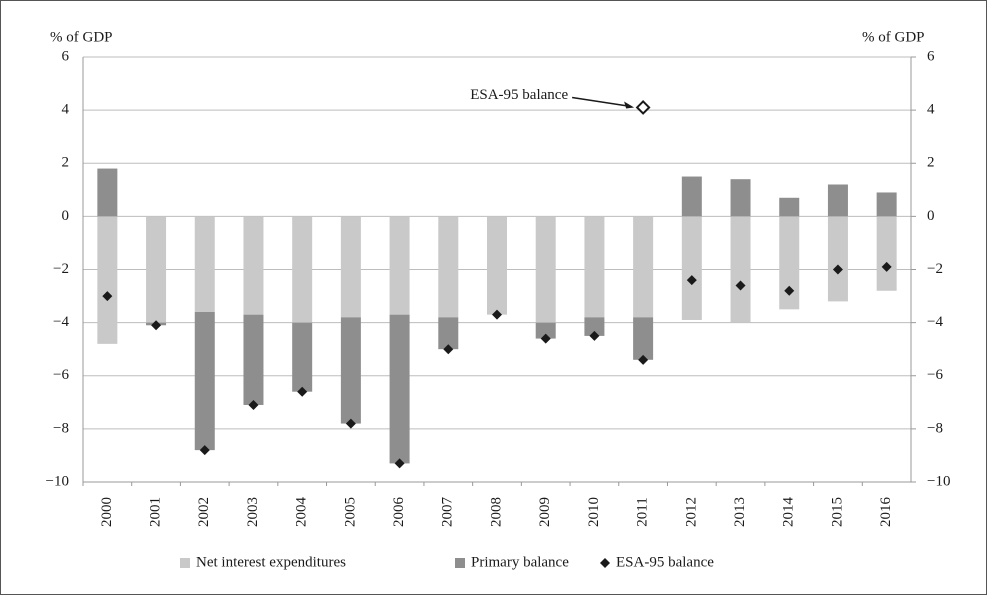 This screenshot has width=987, height=595. What do you see at coordinates (789, 512) in the screenshot?
I see `x-tick-label: 2014` at bounding box center [789, 512].